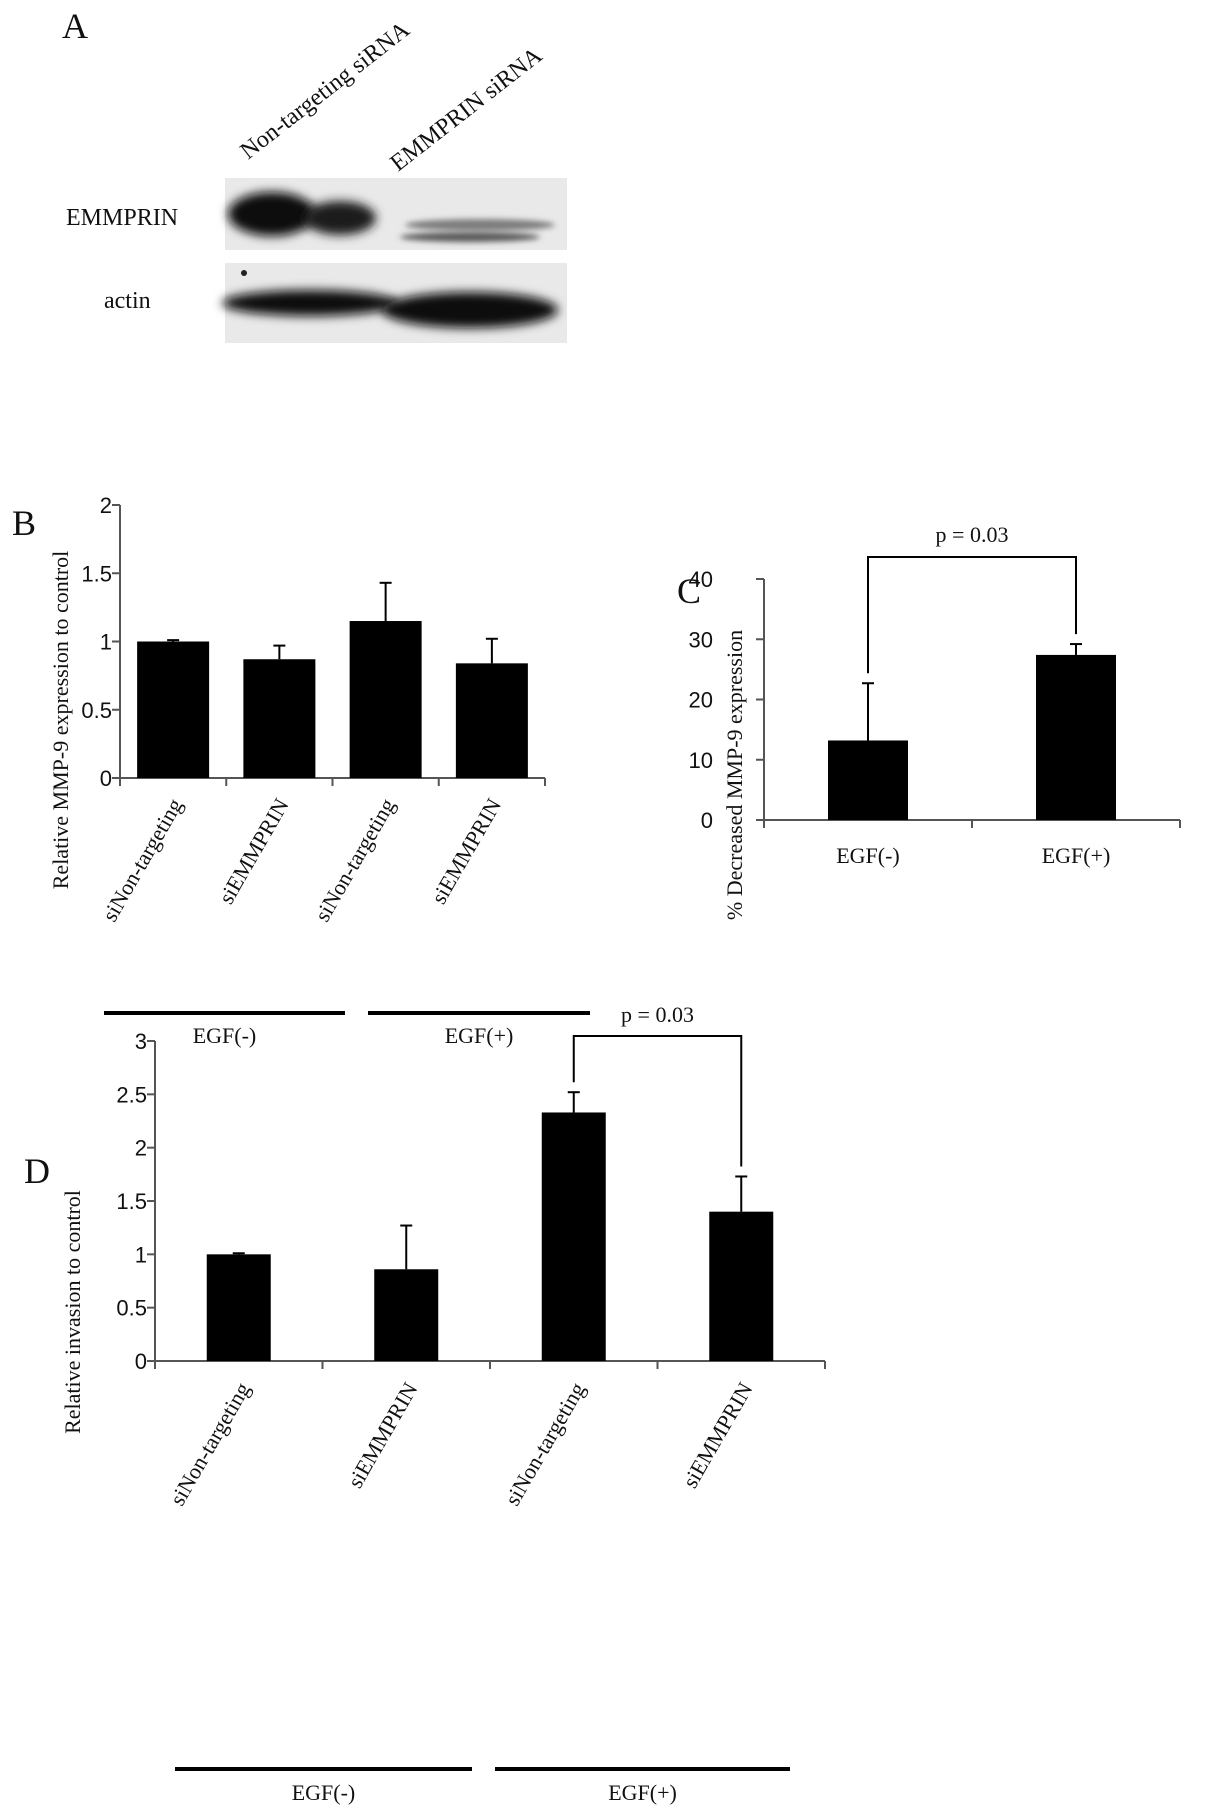 The width and height of the screenshot is (1205, 1820). What do you see at coordinates (24, 523) in the screenshot?
I see `panel-b-letter: B` at bounding box center [24, 523].